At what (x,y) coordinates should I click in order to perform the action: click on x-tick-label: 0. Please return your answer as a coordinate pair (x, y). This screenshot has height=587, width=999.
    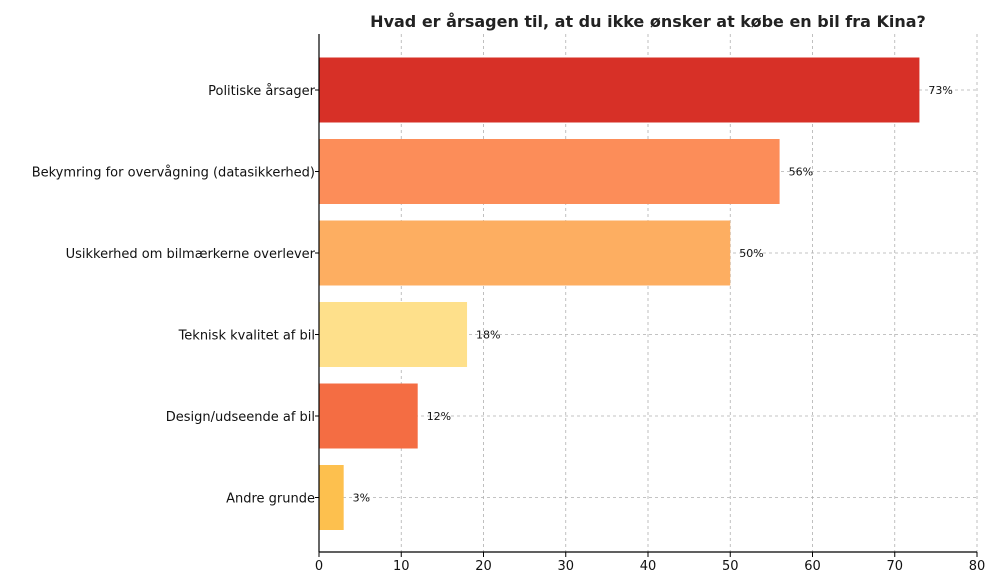
    Looking at the image, I should click on (319, 566).